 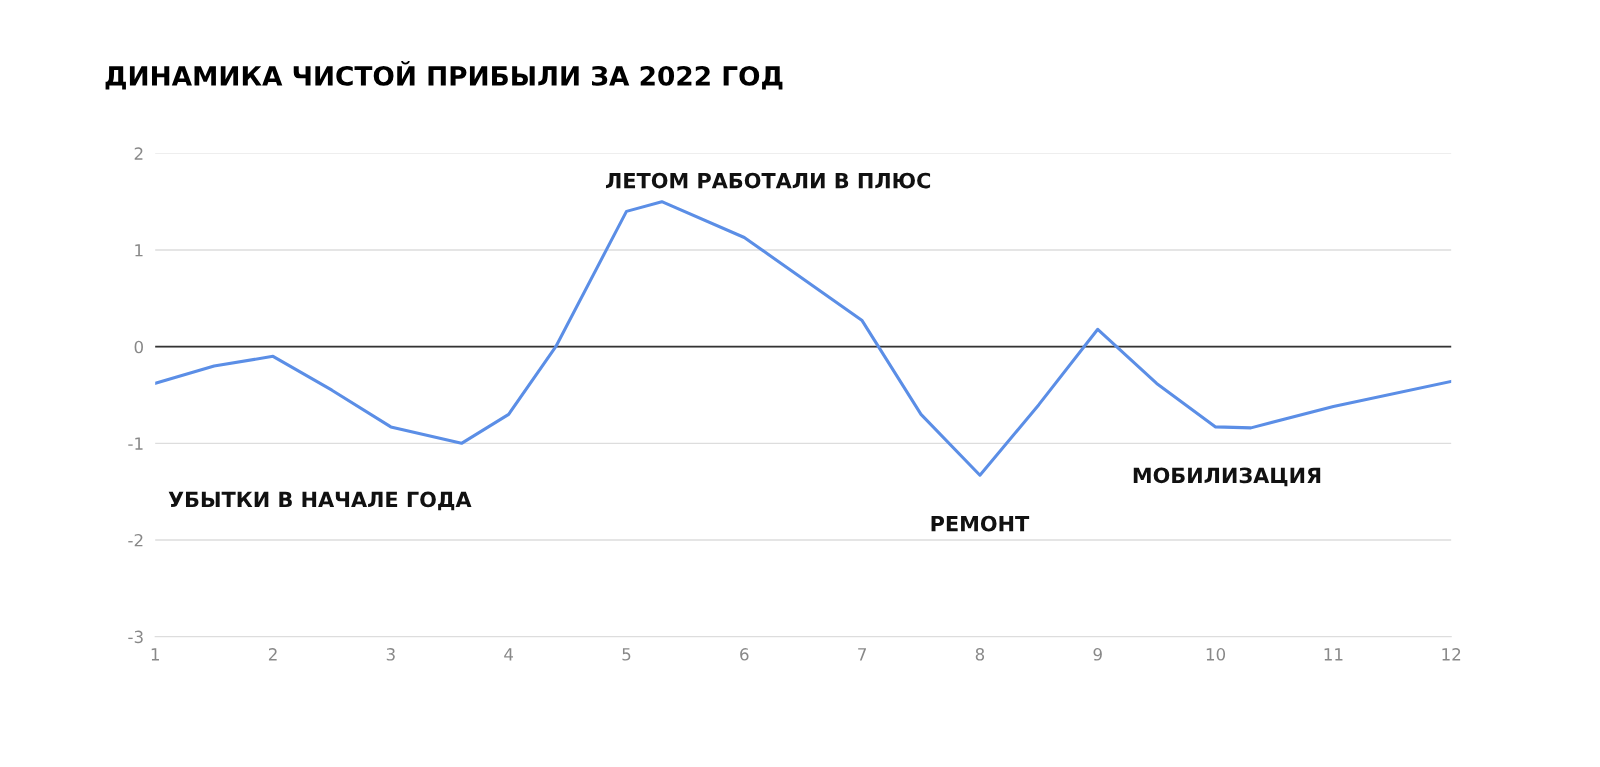 What do you see at coordinates (138, 153) in the screenshot?
I see `y-tick-label: 2` at bounding box center [138, 153].